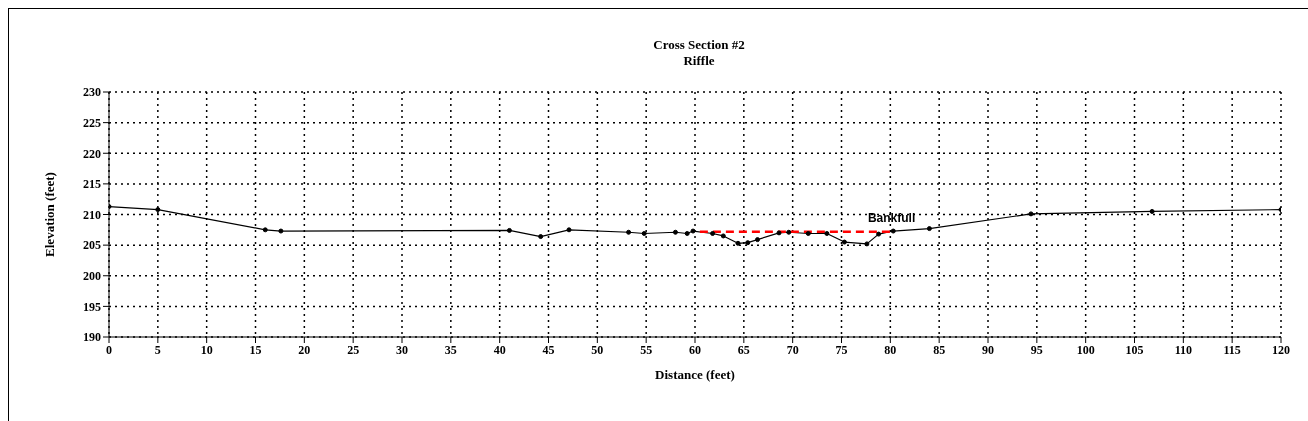 The image size is (1308, 421). What do you see at coordinates (255, 349) in the screenshot?
I see `x-tick-label: 15` at bounding box center [255, 349].